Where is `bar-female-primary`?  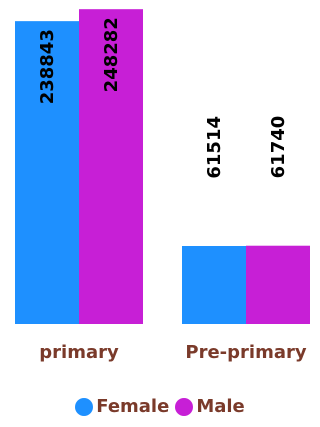
bar-female-primary is located at coordinates (47, 173).